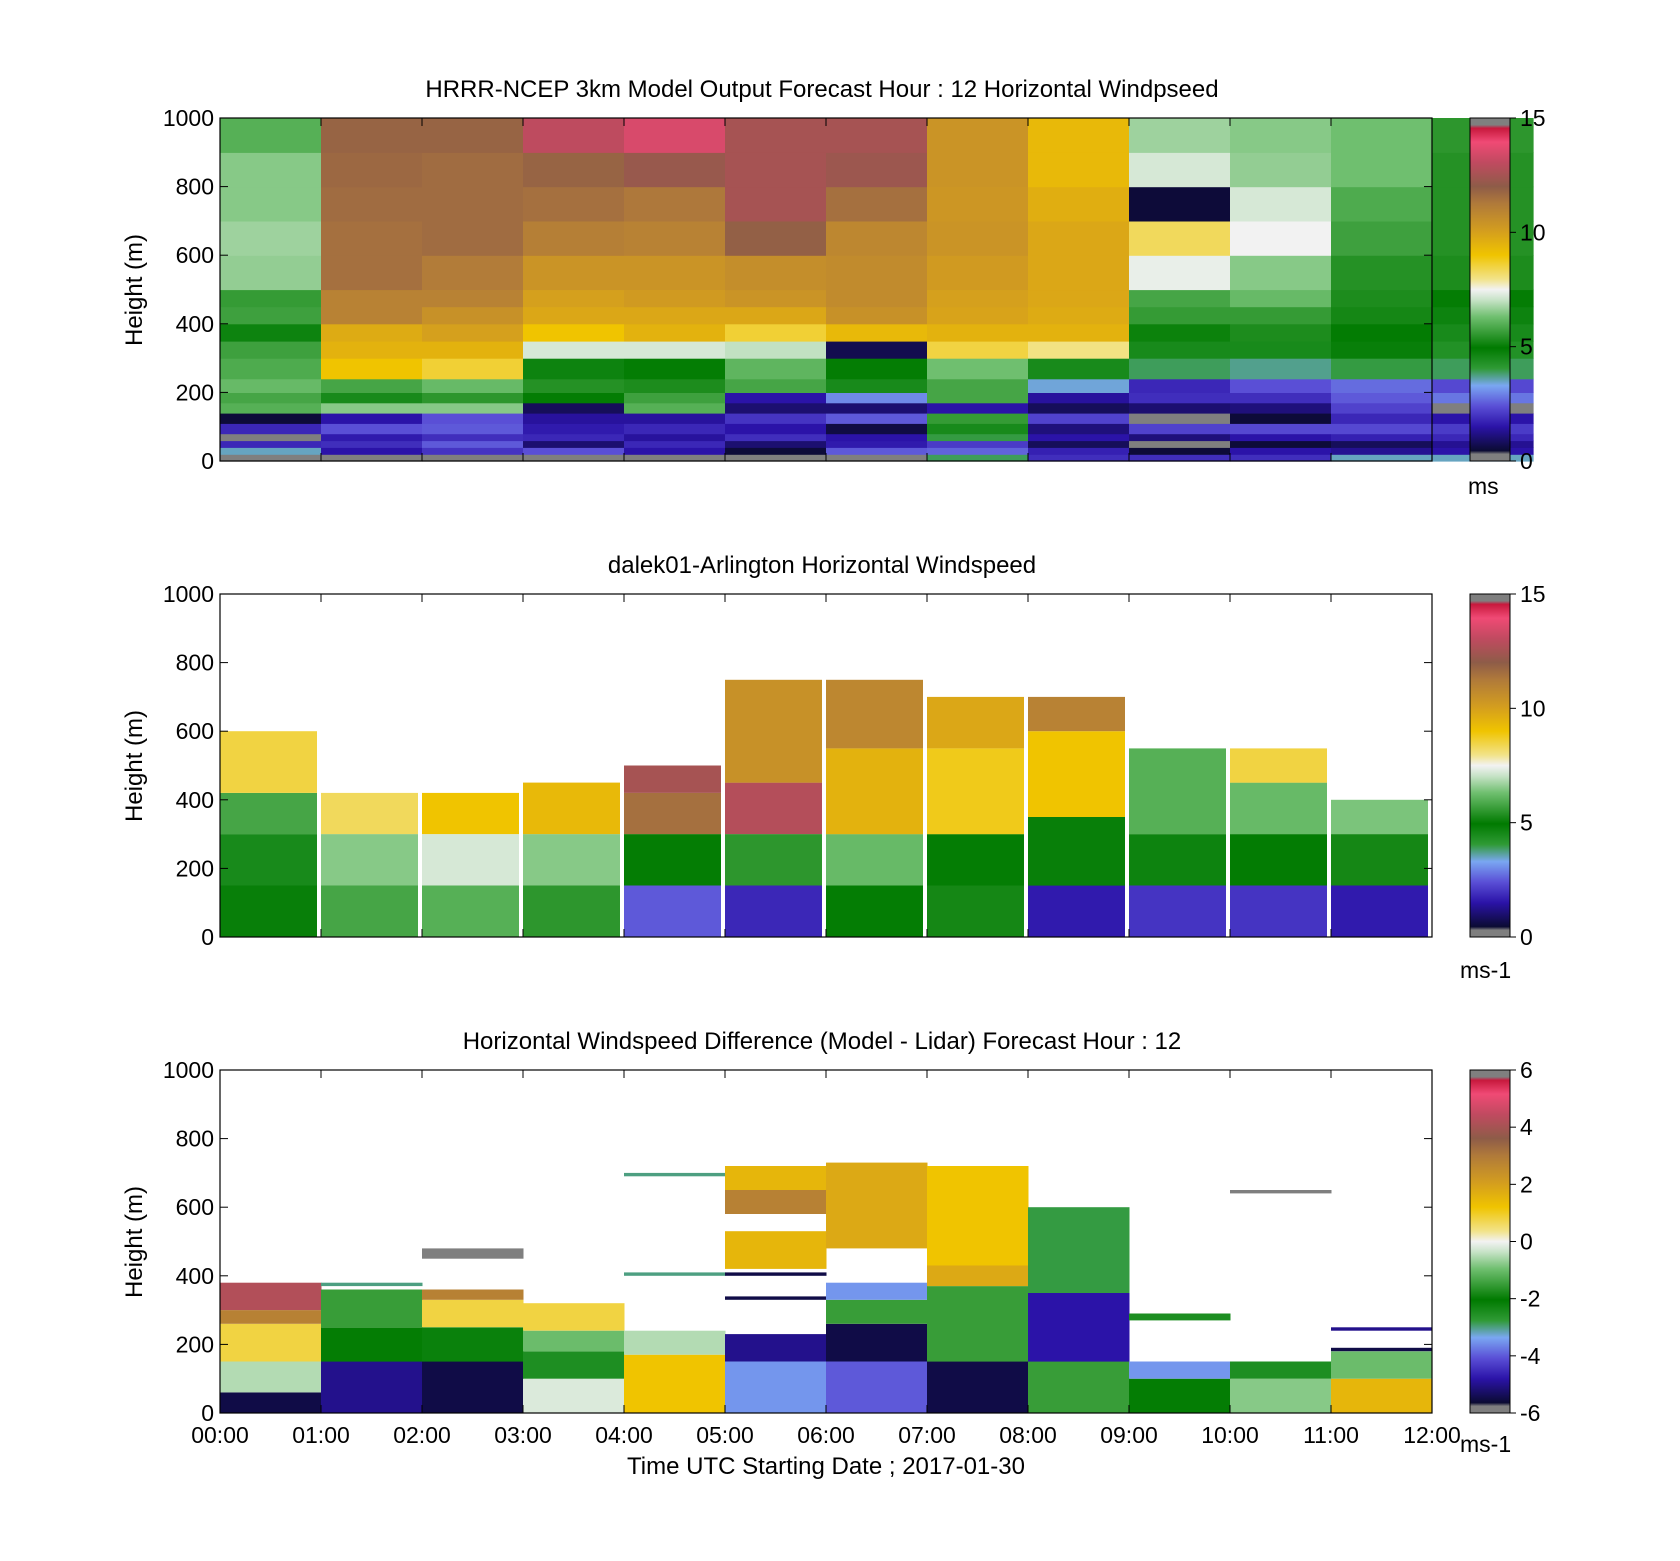 This screenshot has height=1561, width=1680. Describe the element at coordinates (523, 1435) in the screenshot. I see `x-tick-label: 03:00` at that location.